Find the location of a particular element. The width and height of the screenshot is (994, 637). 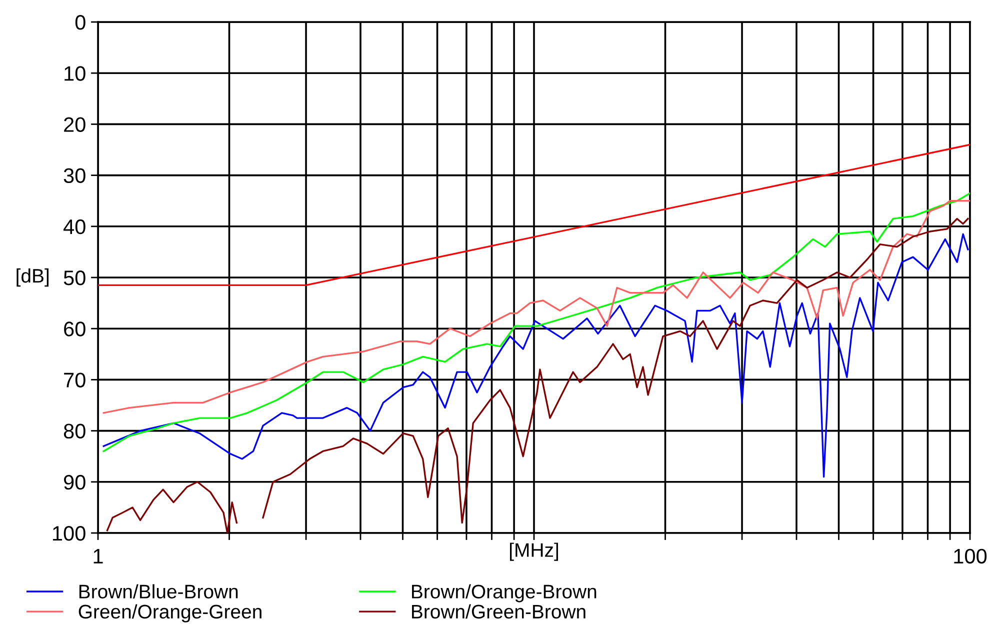

y-tick-label: 30 is located at coordinates (75, 176).